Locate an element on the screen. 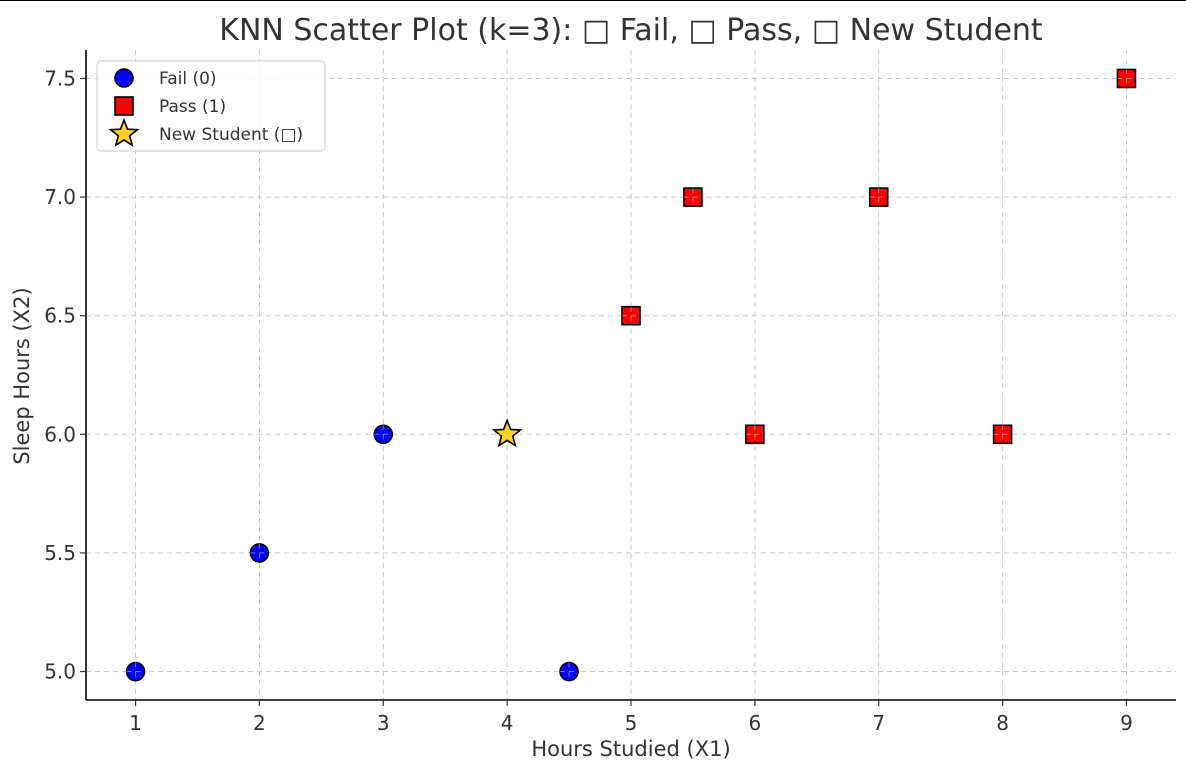 This screenshot has height=762, width=1186. legend-label: Fail (0) is located at coordinates (188, 79).